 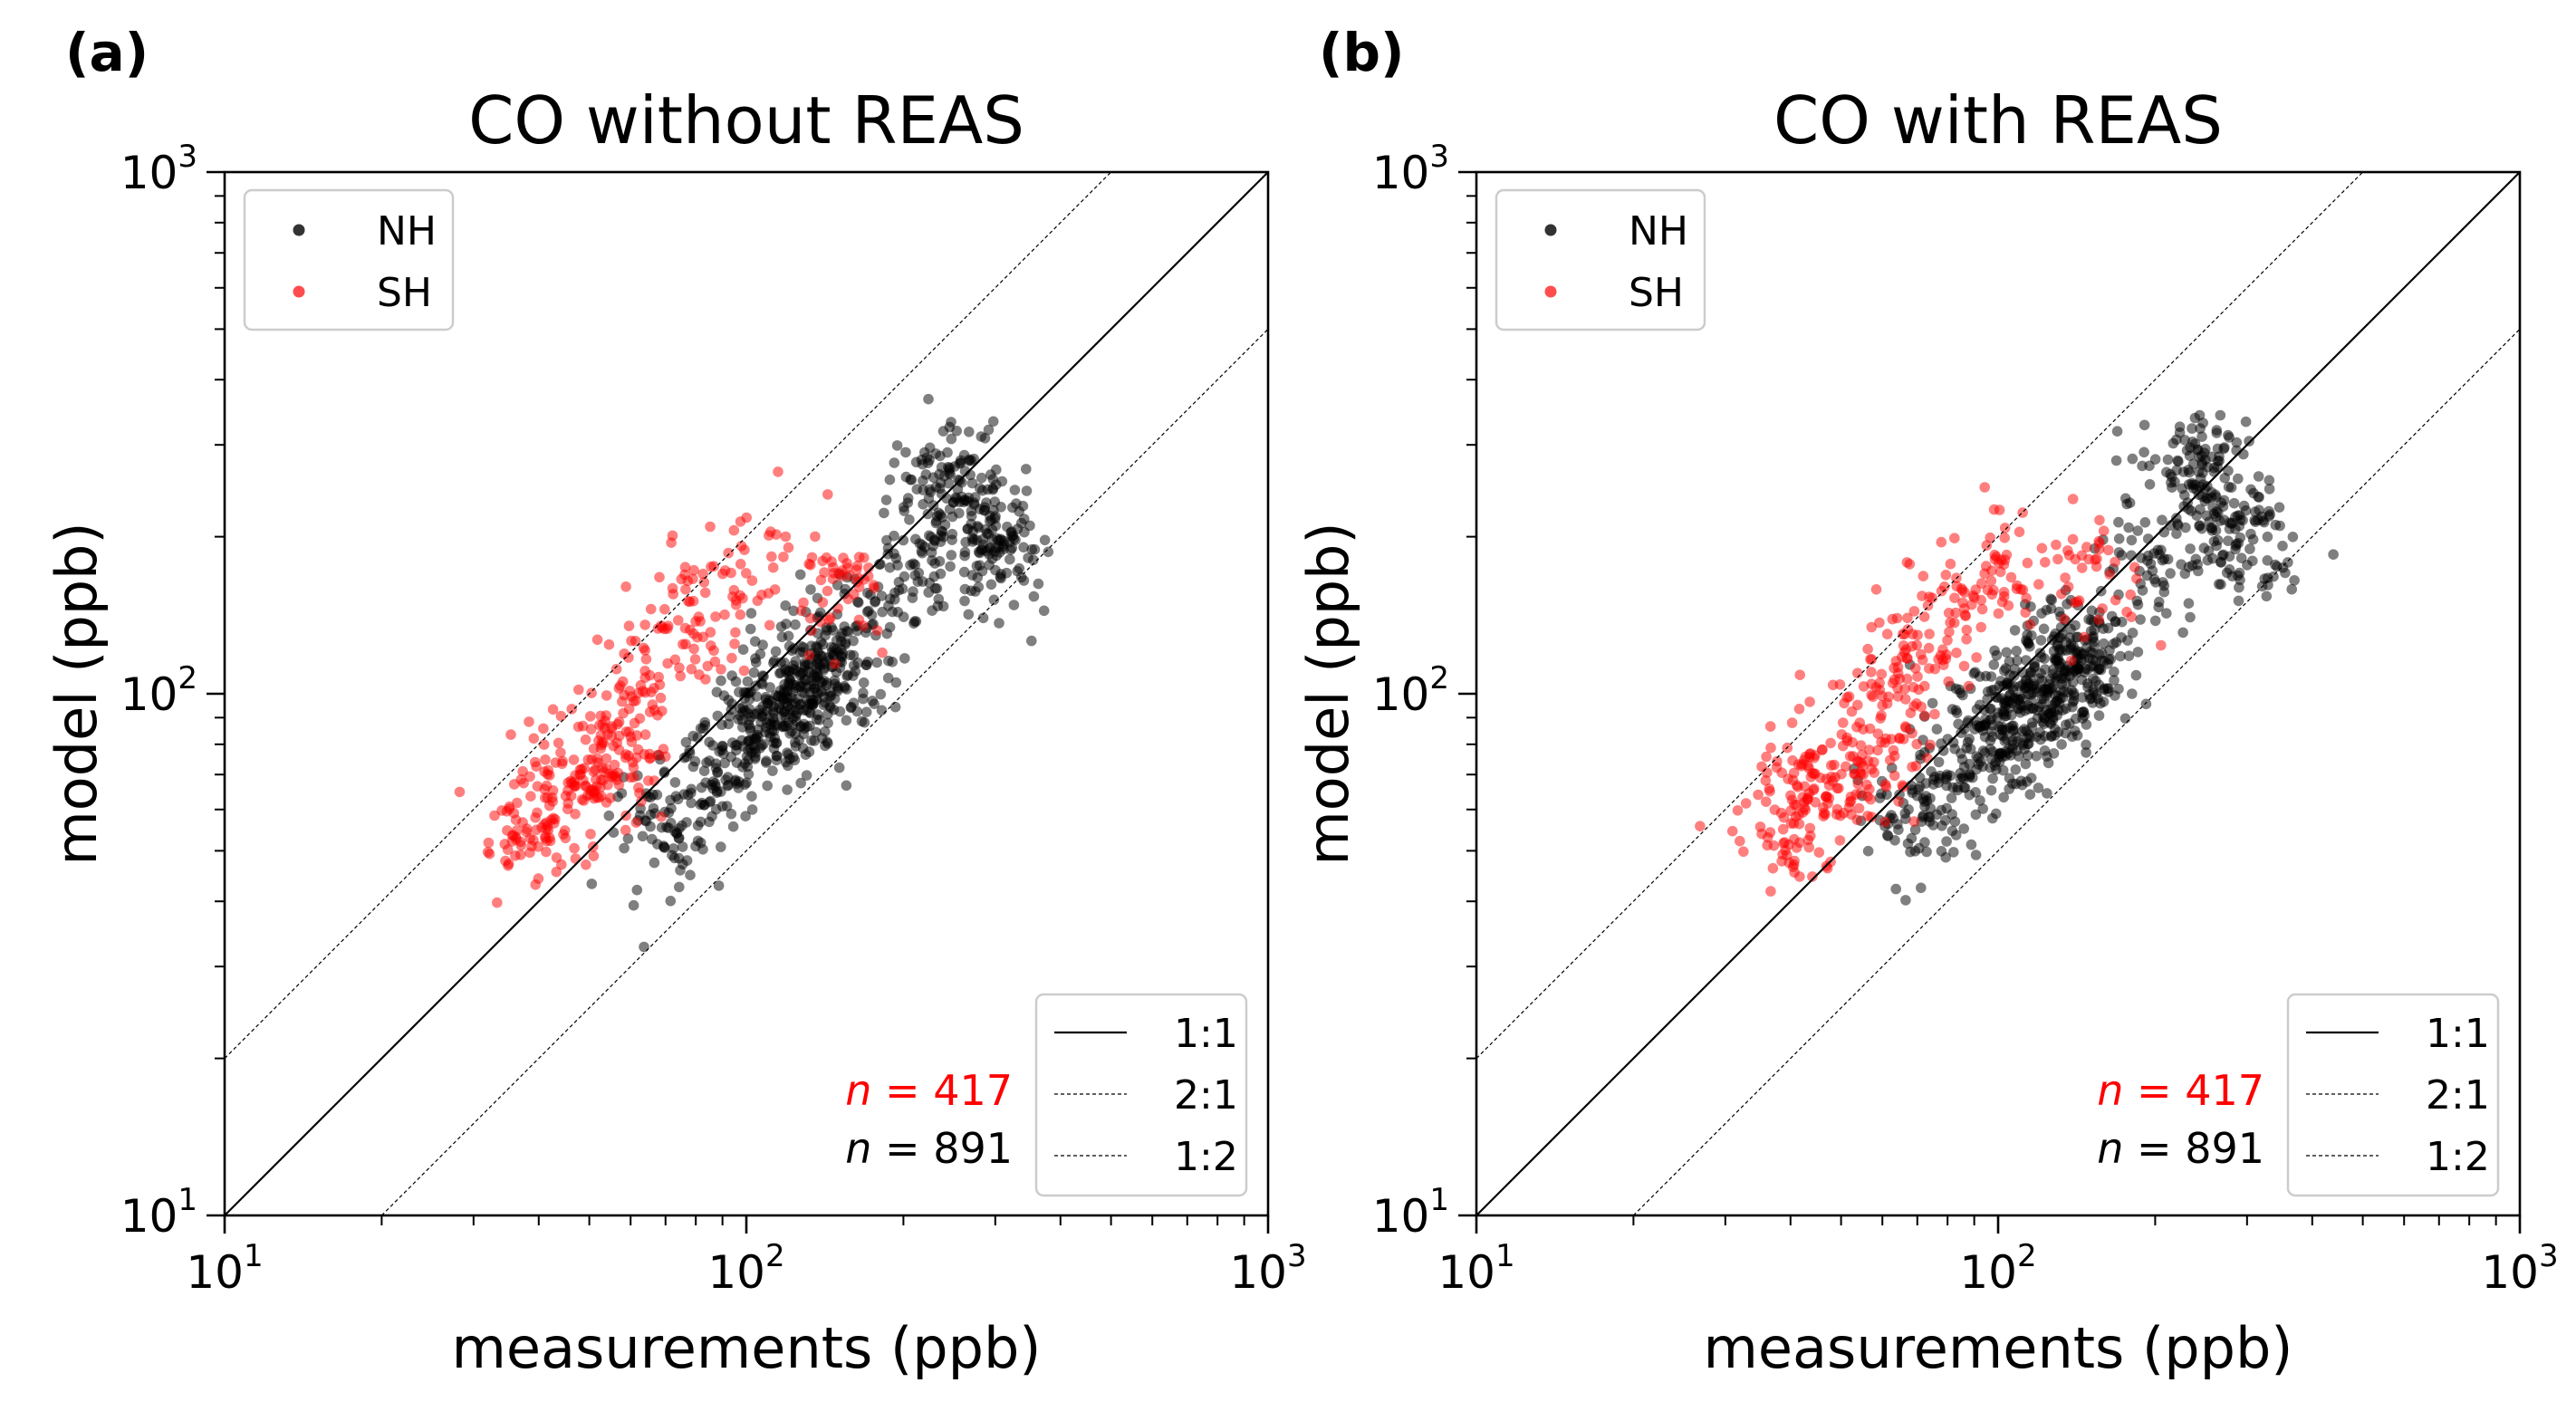 What do you see at coordinates (671, 687) in the screenshot?
I see `series-sh` at bounding box center [671, 687].